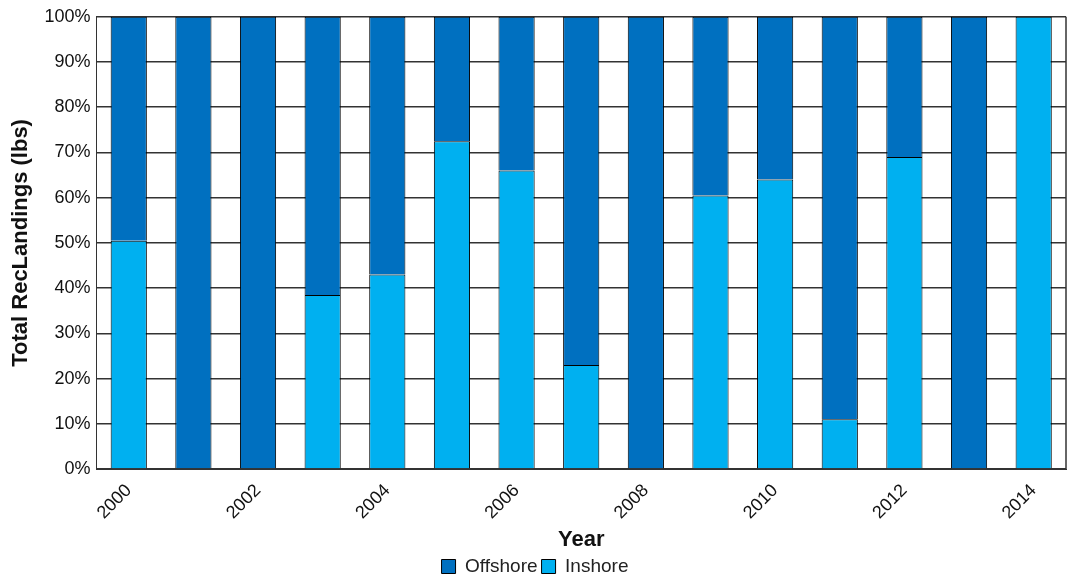 This screenshot has width=1072, height=586. I want to click on y-tick-label: 80%, so click(72, 106).